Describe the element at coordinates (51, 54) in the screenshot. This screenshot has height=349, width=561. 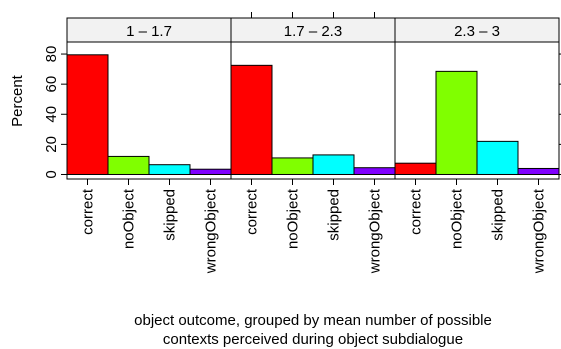
I see `y-tick-label-80: 80` at that location.